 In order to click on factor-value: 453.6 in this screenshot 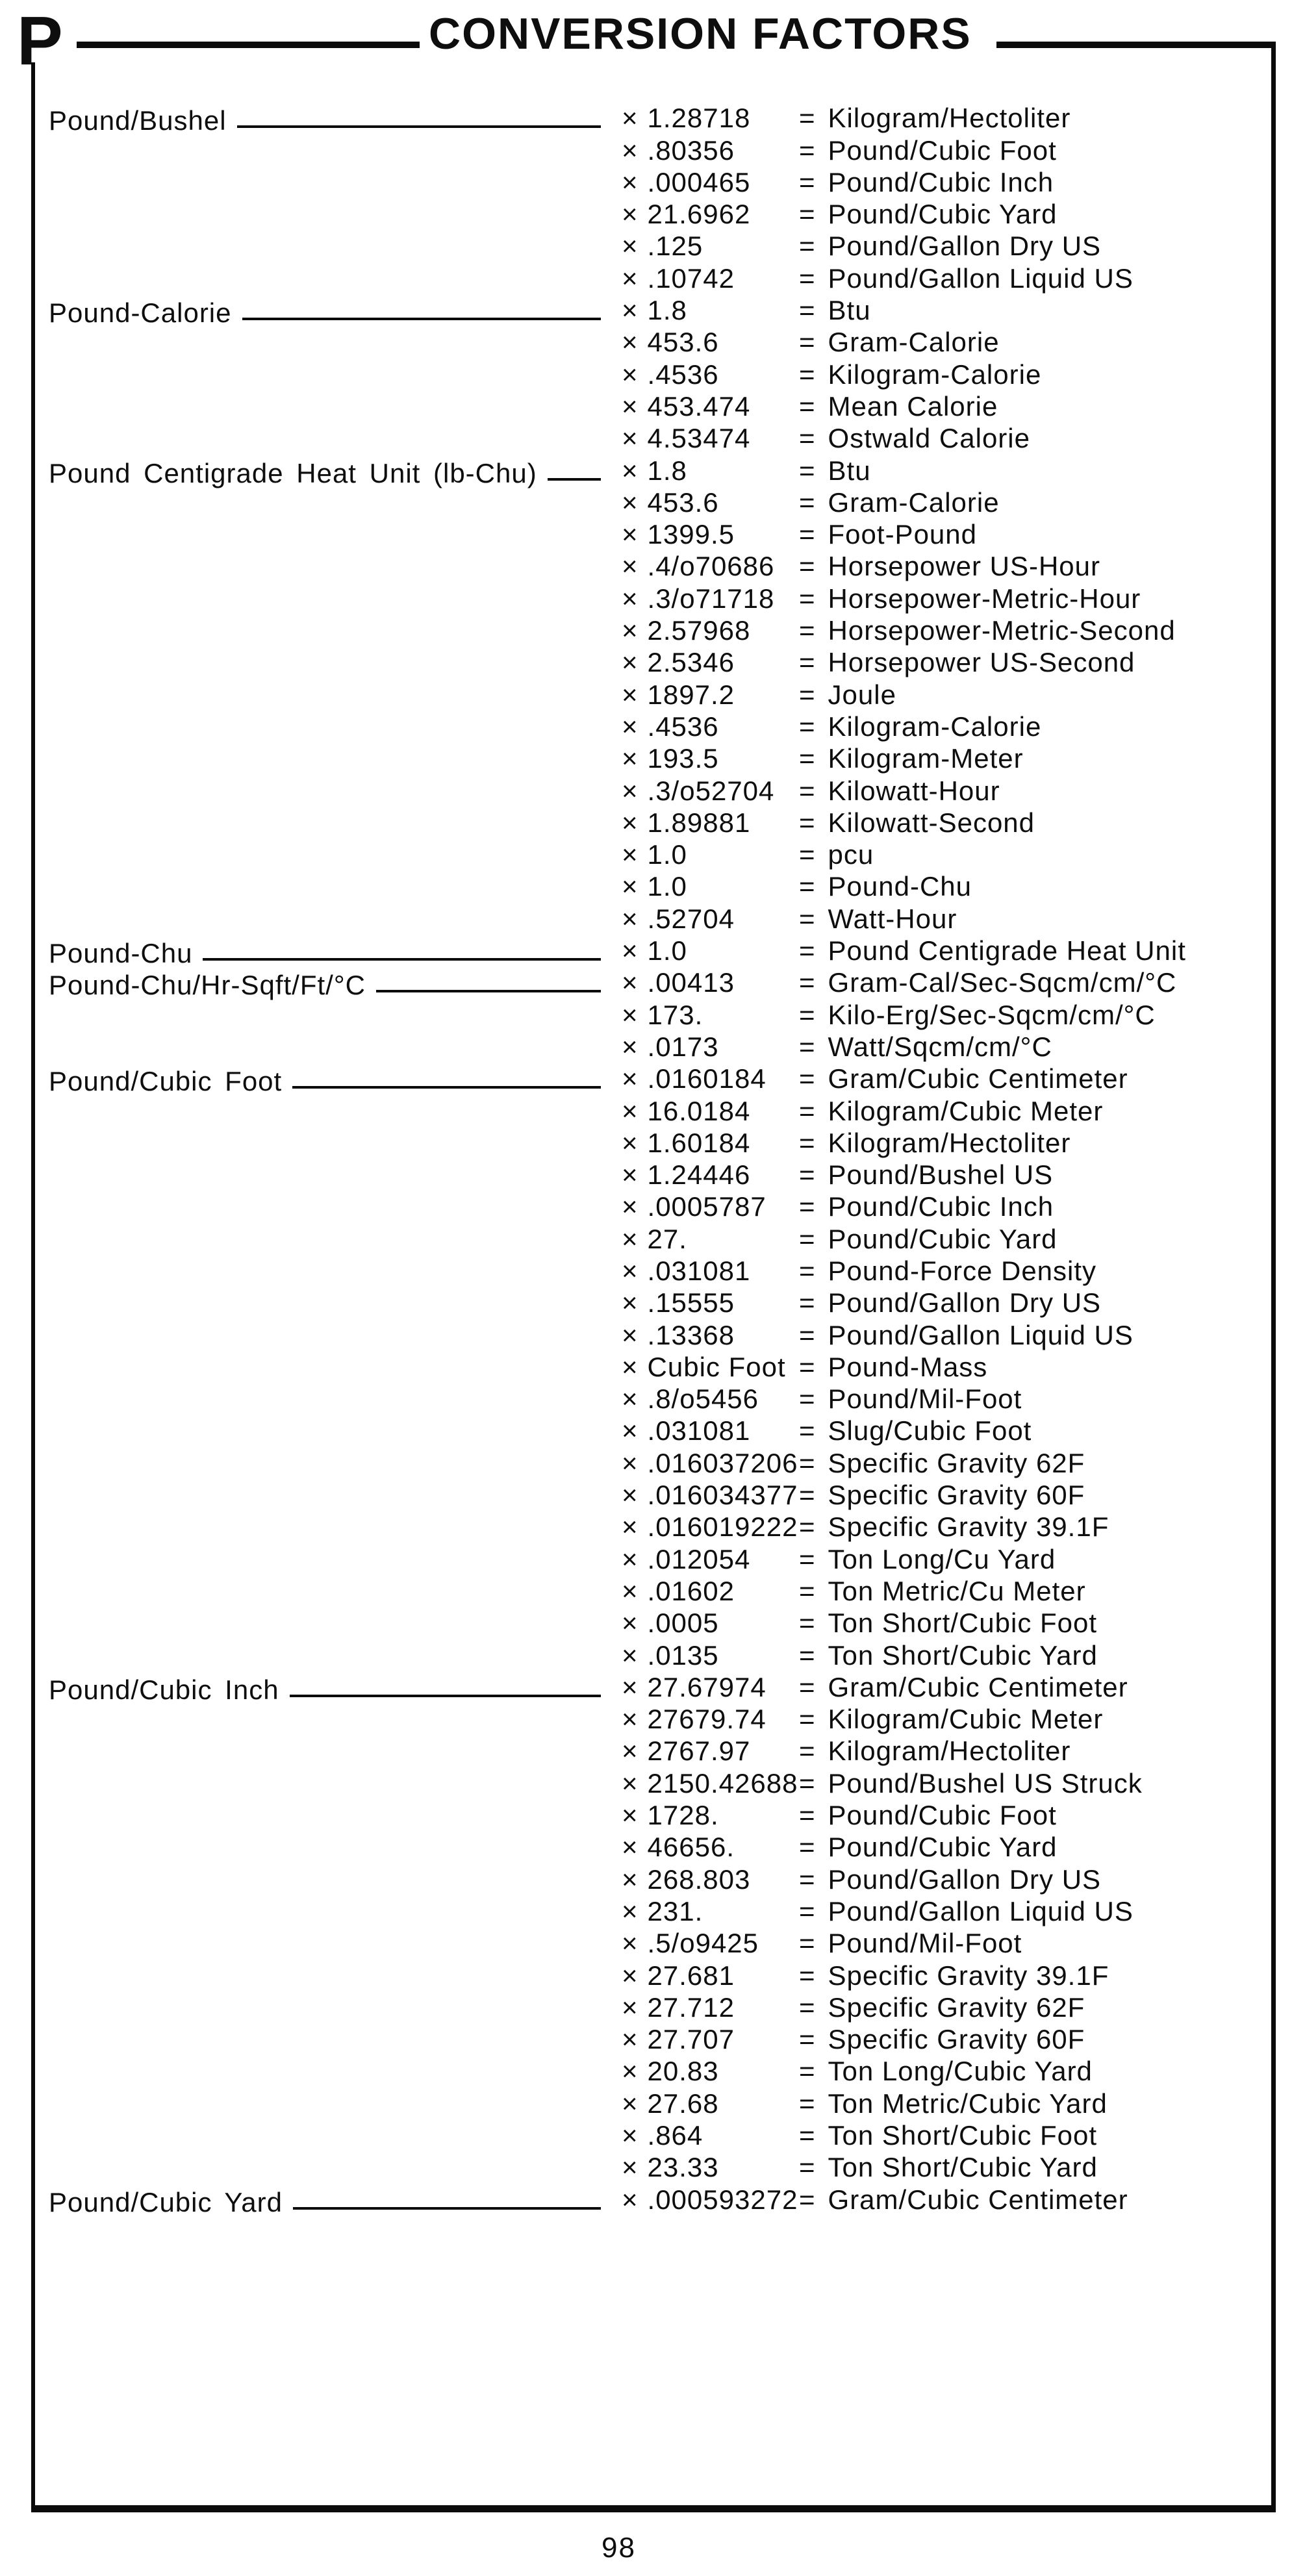, I will do `click(683, 502)`.